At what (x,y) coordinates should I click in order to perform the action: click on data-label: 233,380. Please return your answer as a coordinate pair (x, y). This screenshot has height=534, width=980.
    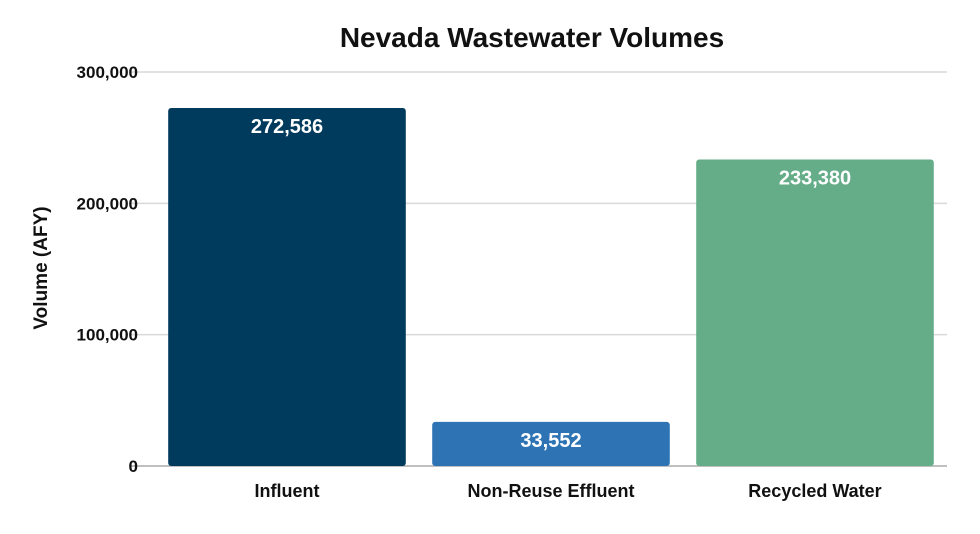
    Looking at the image, I should click on (815, 178).